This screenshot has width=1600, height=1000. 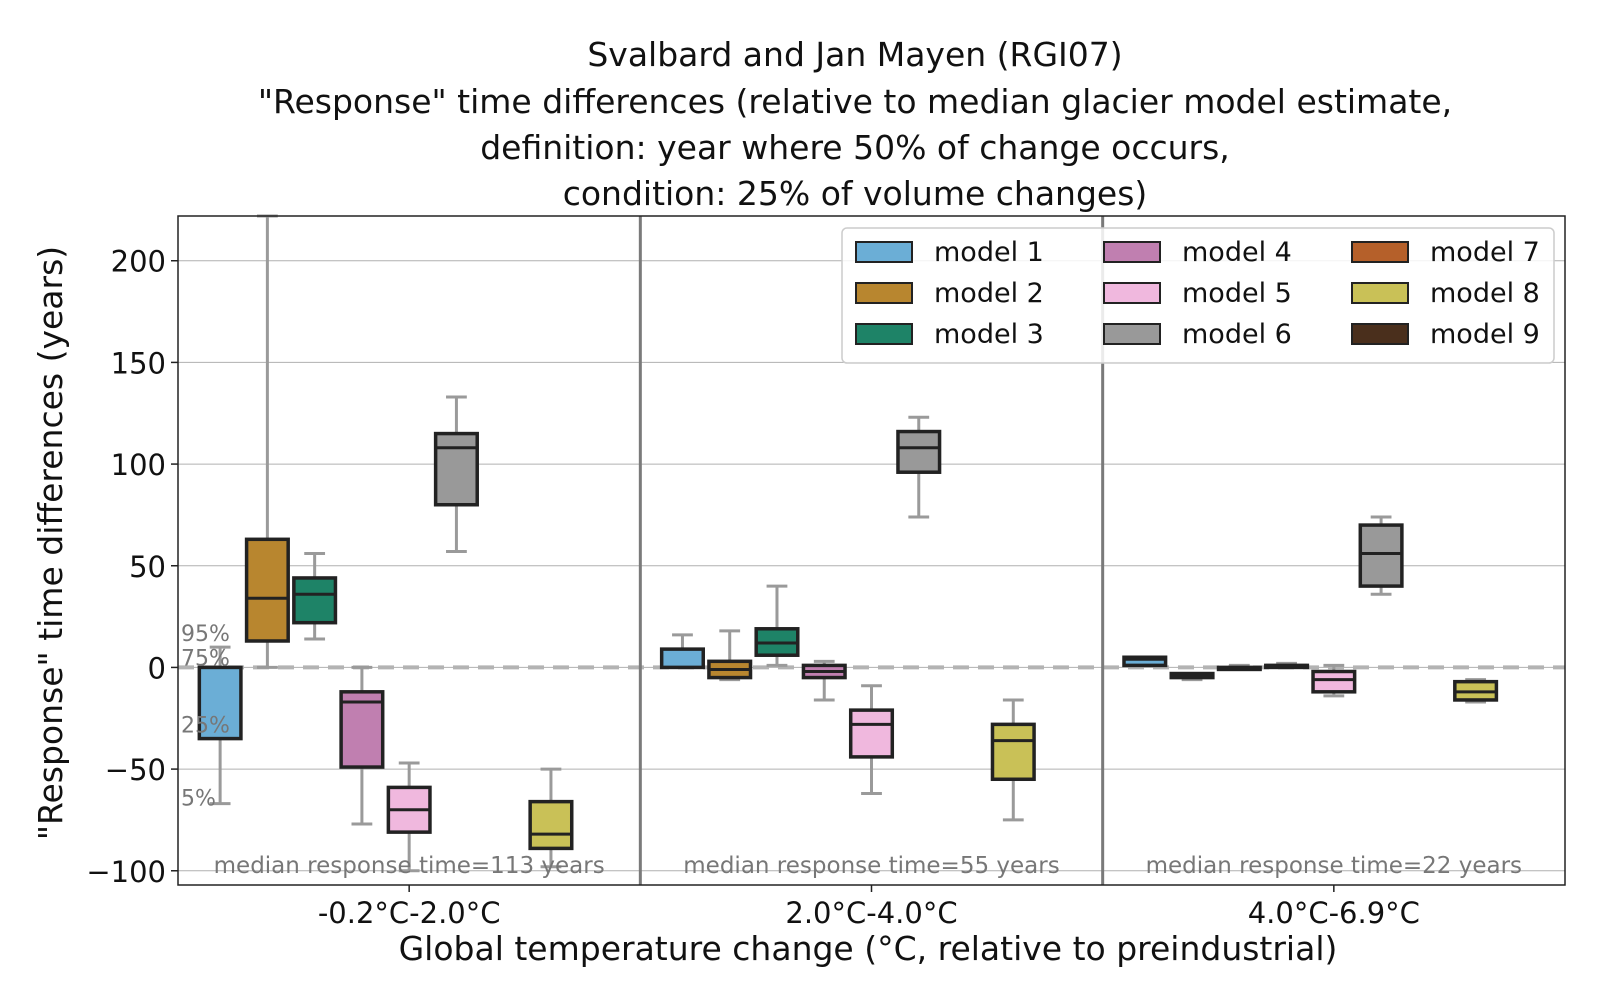 I want to click on legend-label: model 9, so click(x=1485, y=334).